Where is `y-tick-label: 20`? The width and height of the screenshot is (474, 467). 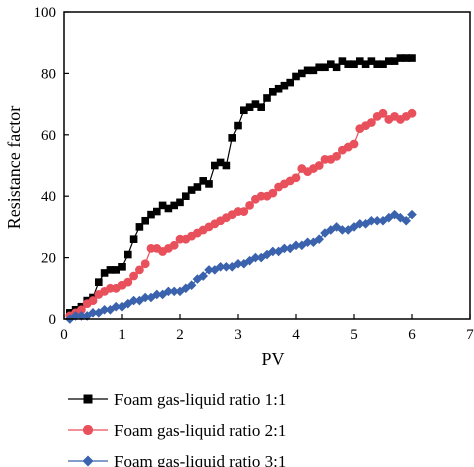
y-tick-label: 20 is located at coordinates (48, 259).